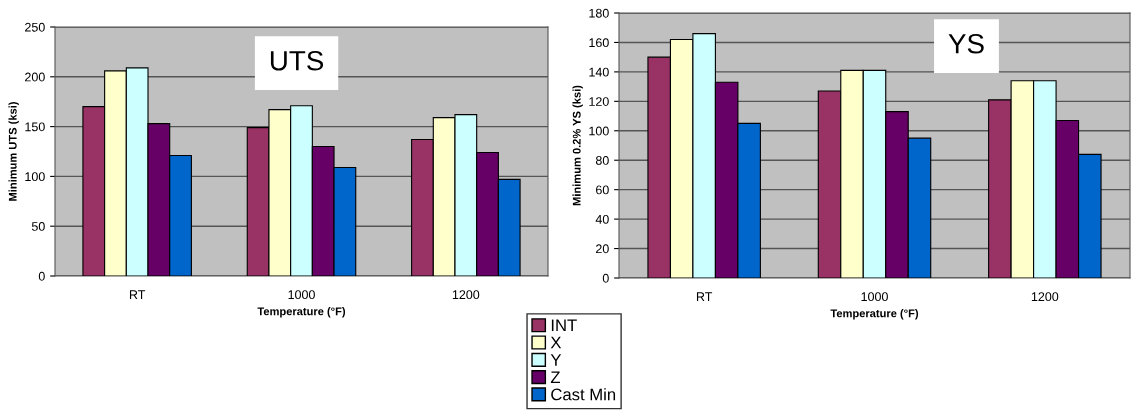 This screenshot has width=1140, height=417. I want to click on y-axis-title: Minimum UTS (ksi), so click(13, 151).